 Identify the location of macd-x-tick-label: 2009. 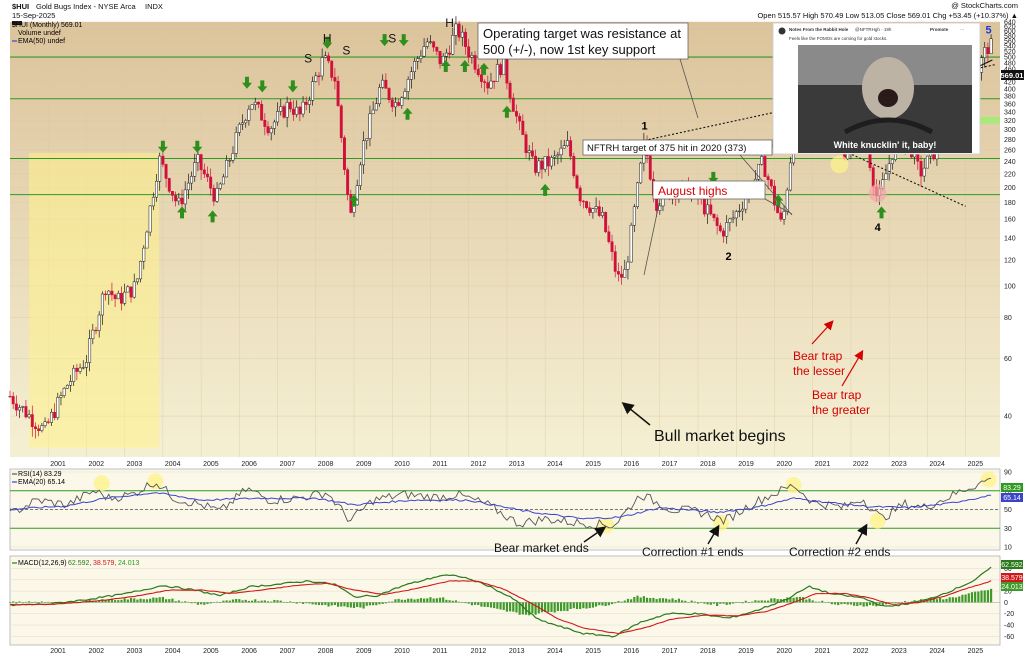
(364, 651).